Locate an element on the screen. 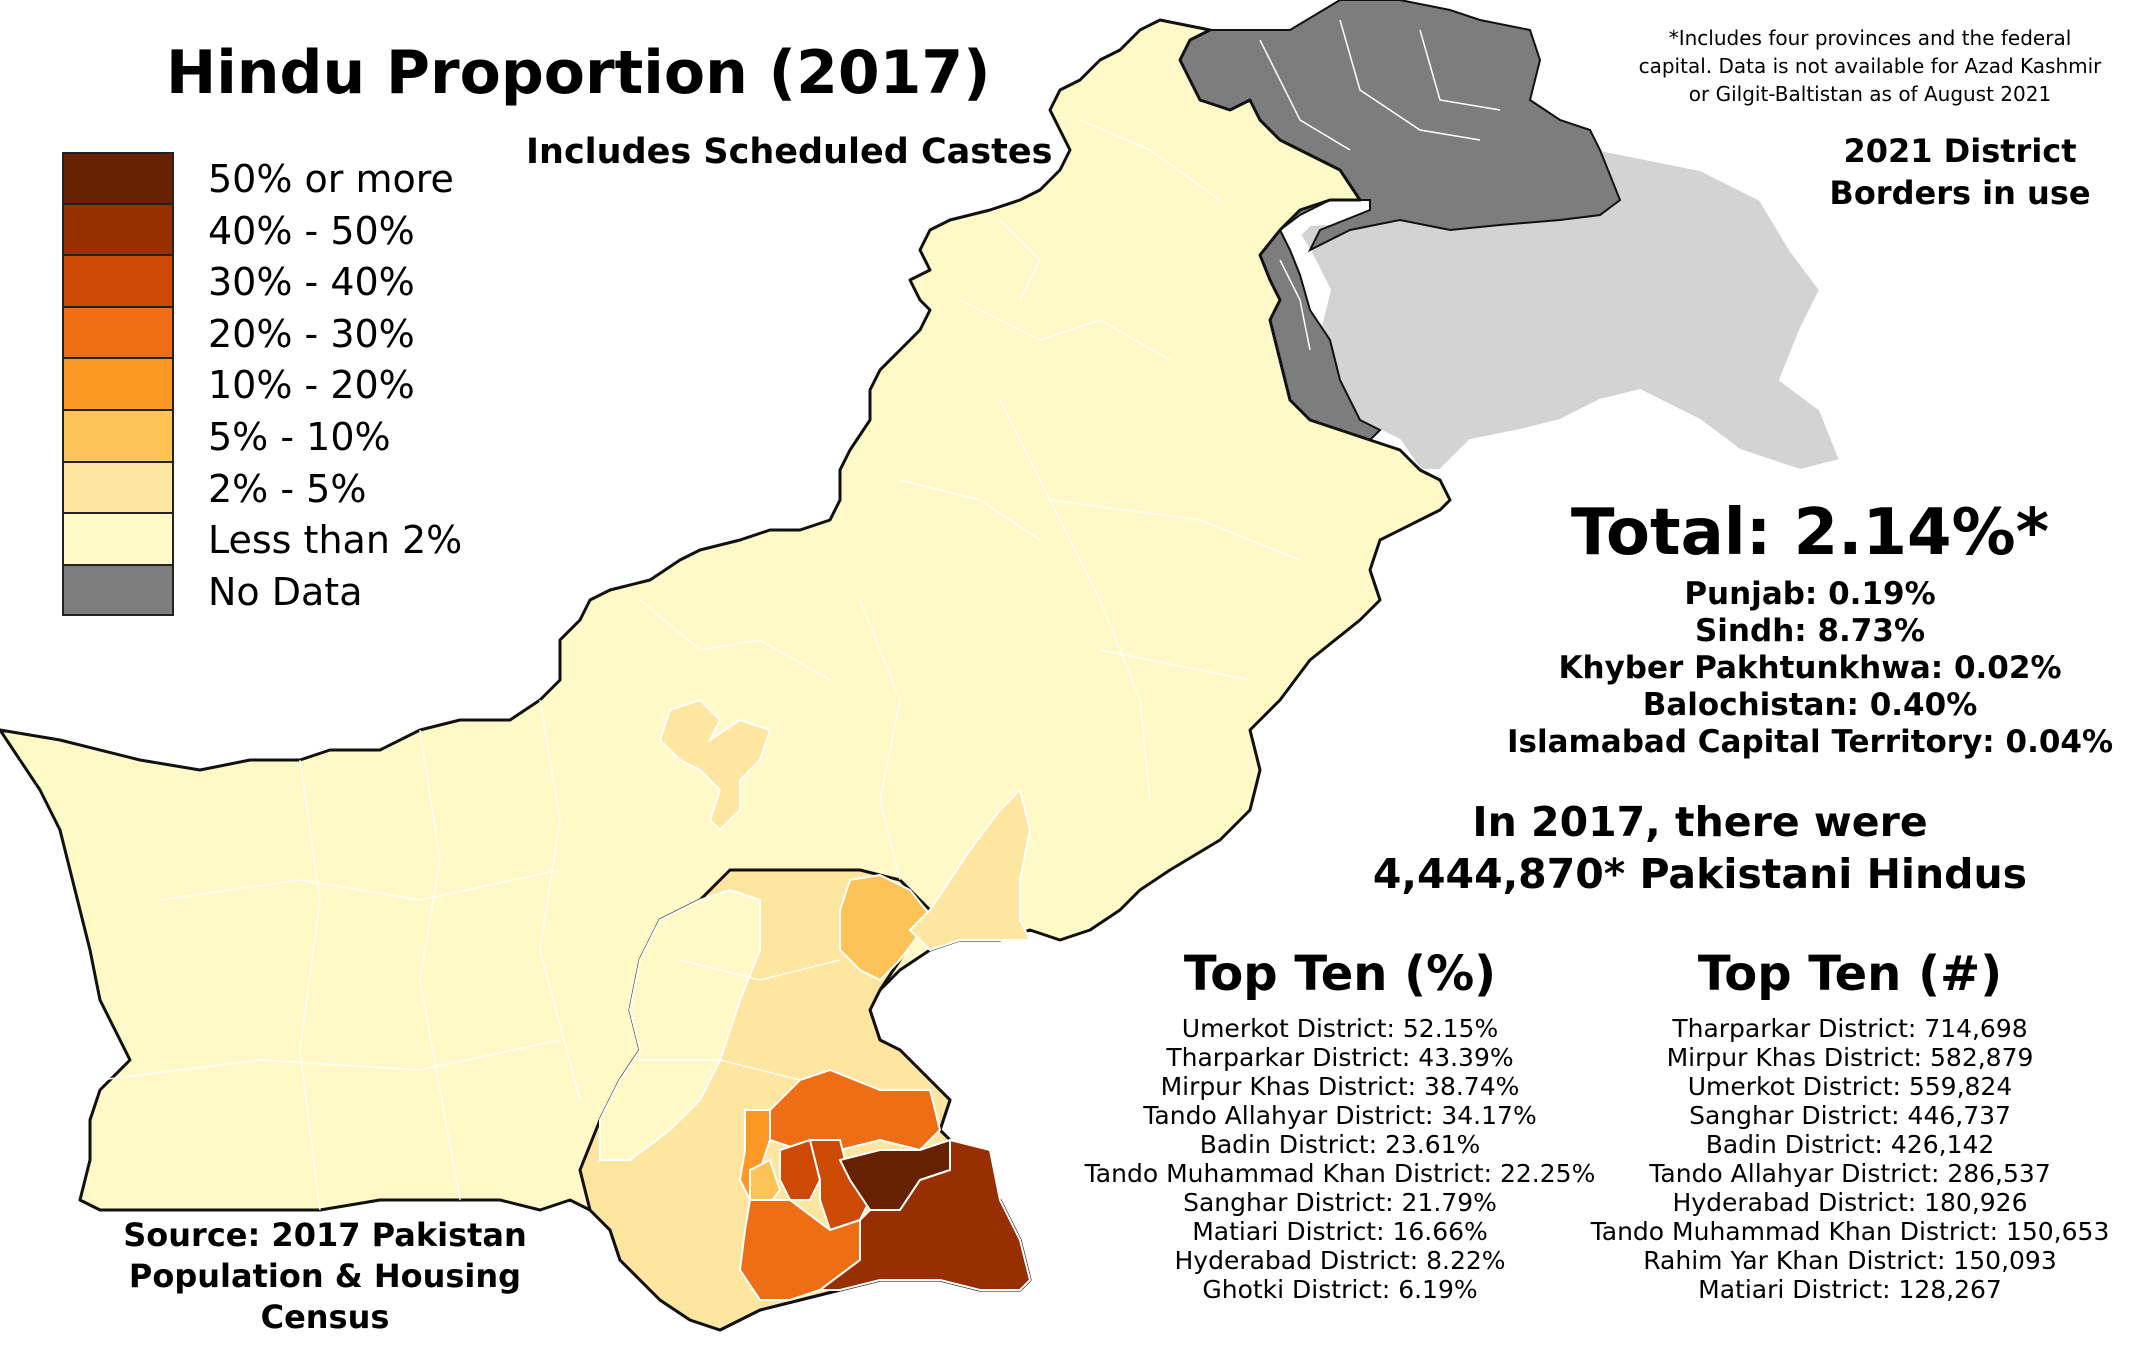 This screenshot has width=2143, height=1354. list-item: Umerkot District: 559,824 is located at coordinates (1850, 1086).